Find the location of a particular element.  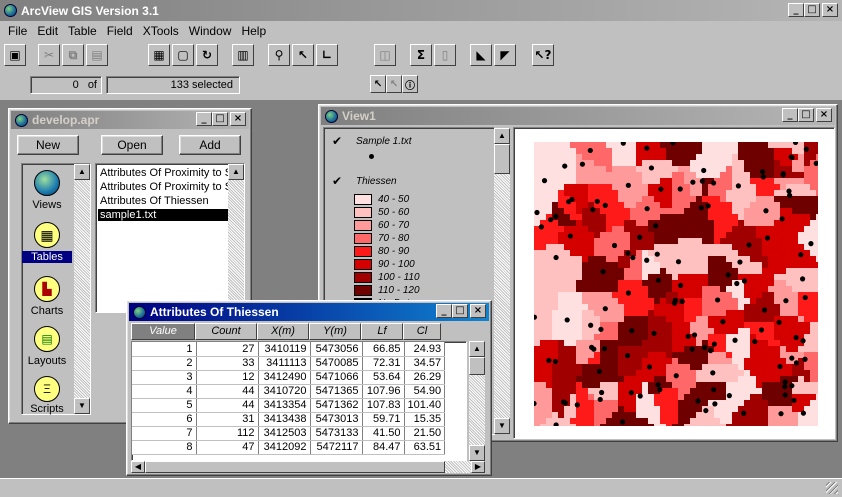

menu-help: Help is located at coordinates (254, 31).